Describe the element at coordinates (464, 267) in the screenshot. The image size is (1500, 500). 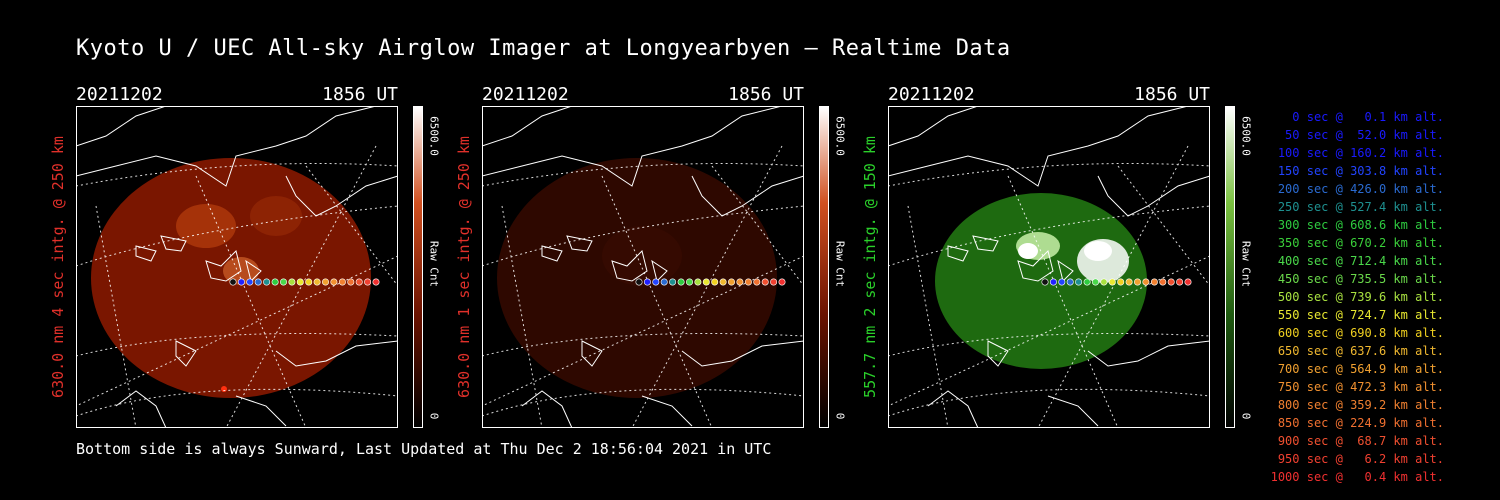
I see `panel-wavelength-label: 630.0 nm 1 sec intg. @ 250 km` at that location.